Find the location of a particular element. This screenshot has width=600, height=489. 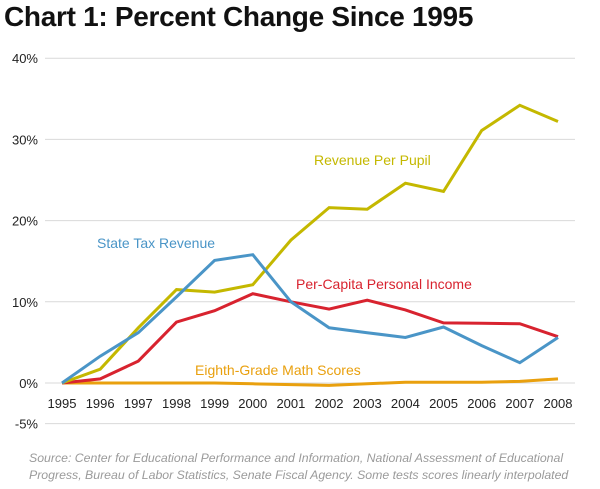

series-label: Revenue Per Pupil is located at coordinates (372, 160).